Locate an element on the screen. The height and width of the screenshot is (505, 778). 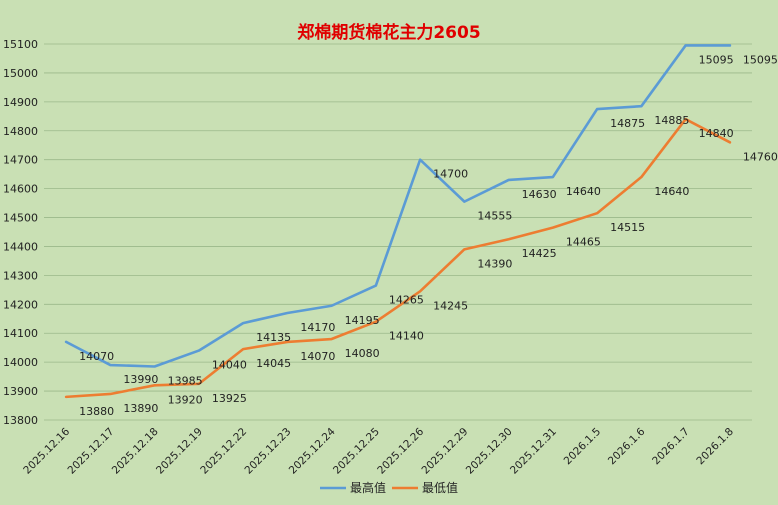
x-tick-label: 2025.12.17 is located at coordinates (90, 451).